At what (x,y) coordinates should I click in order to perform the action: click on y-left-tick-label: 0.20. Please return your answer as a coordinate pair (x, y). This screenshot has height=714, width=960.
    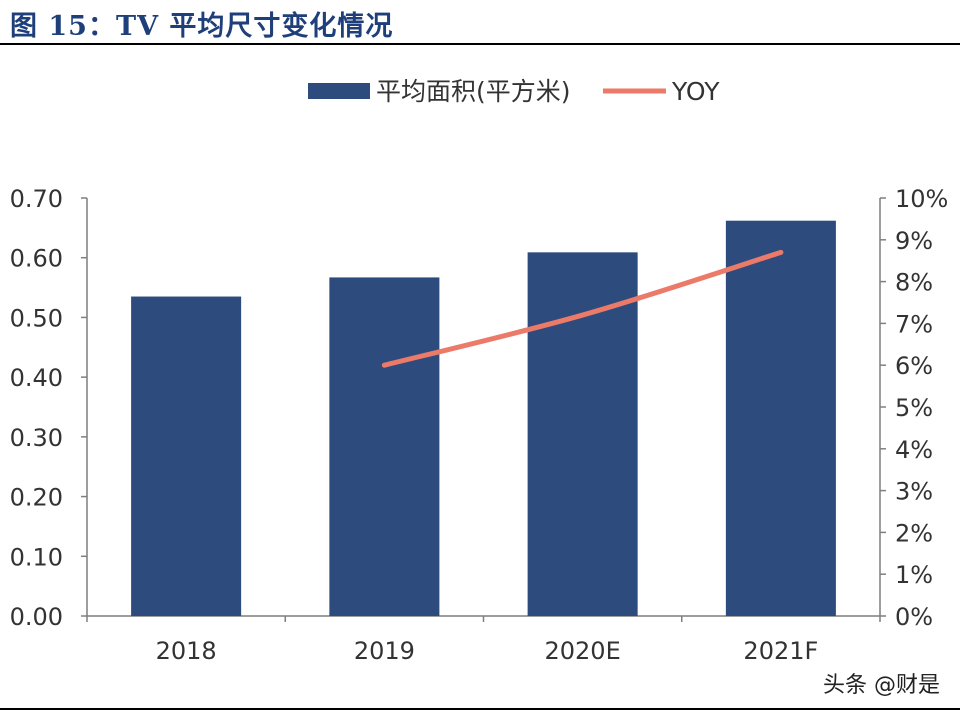
    Looking at the image, I should click on (36, 498).